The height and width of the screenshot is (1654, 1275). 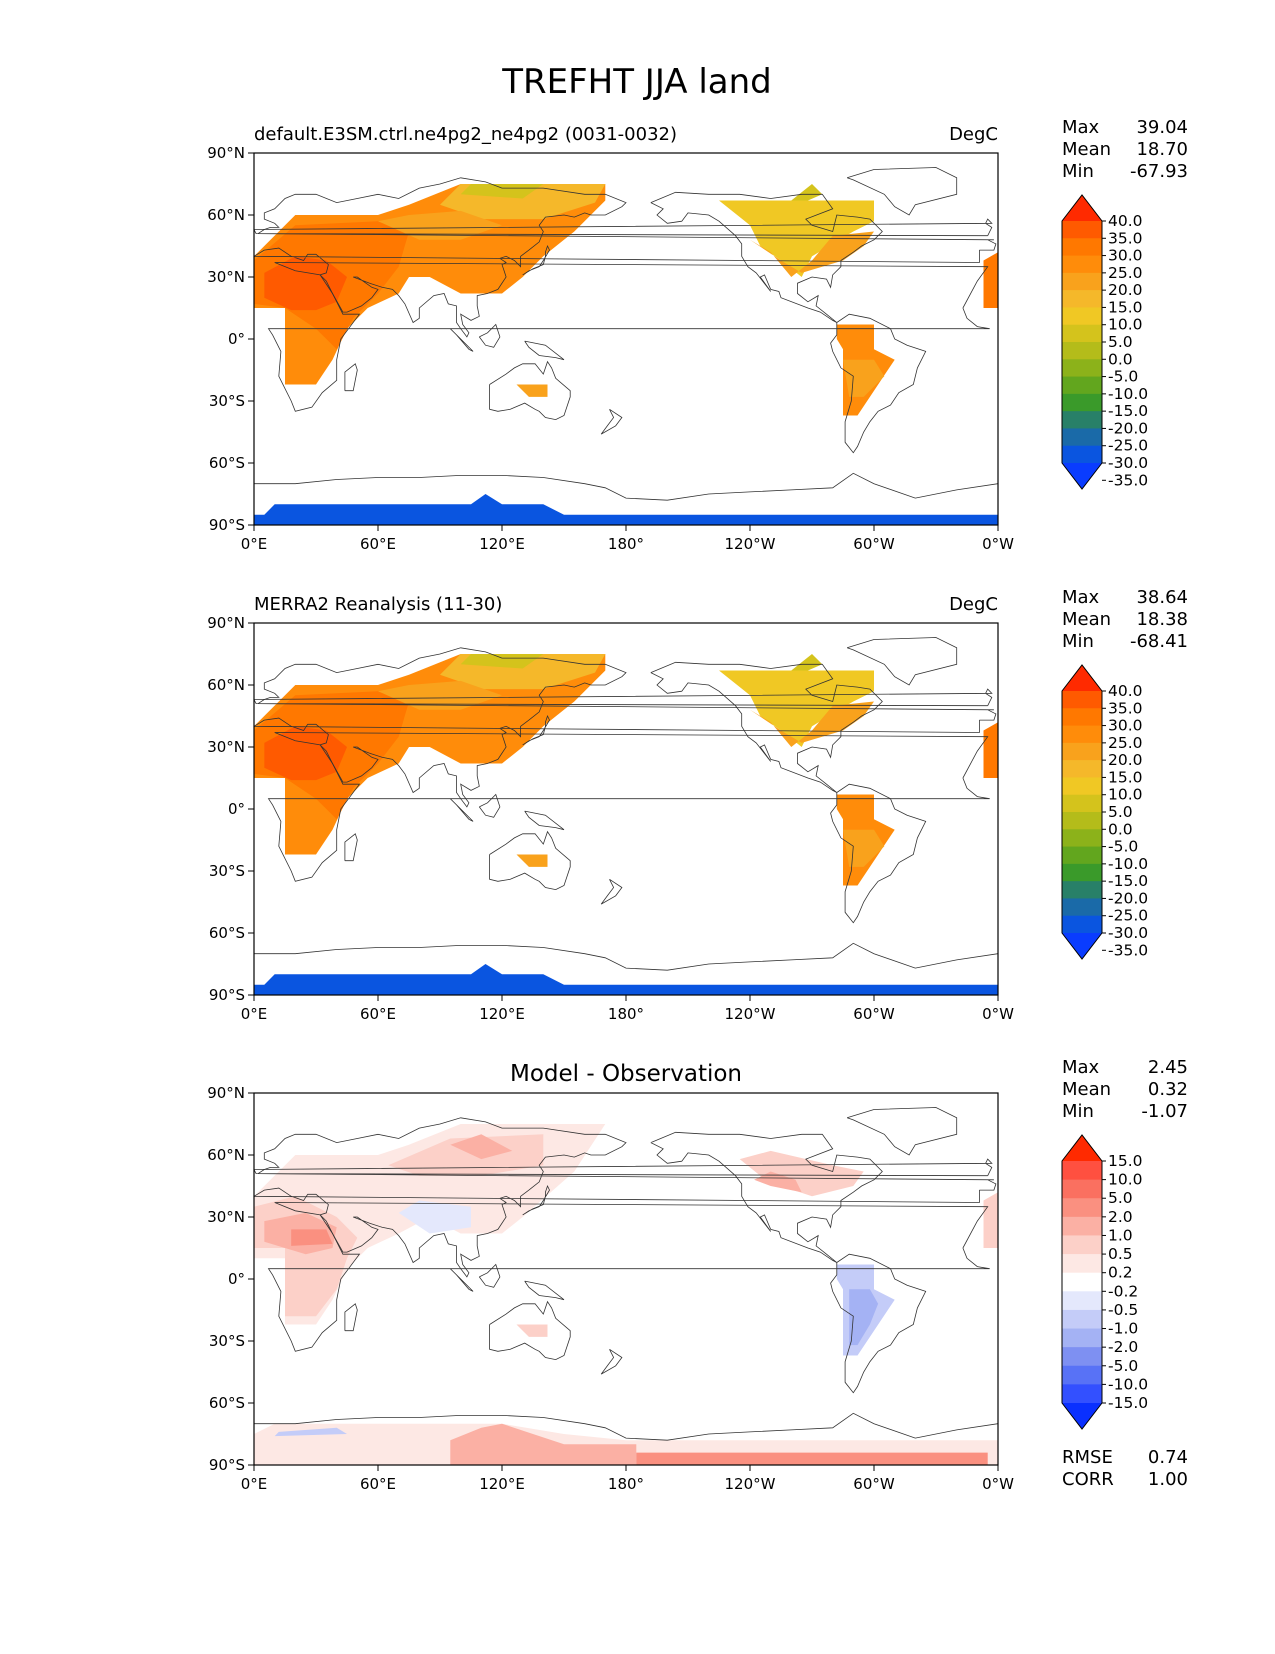 I want to click on stat-value: 39.04, so click(x=1162, y=127).